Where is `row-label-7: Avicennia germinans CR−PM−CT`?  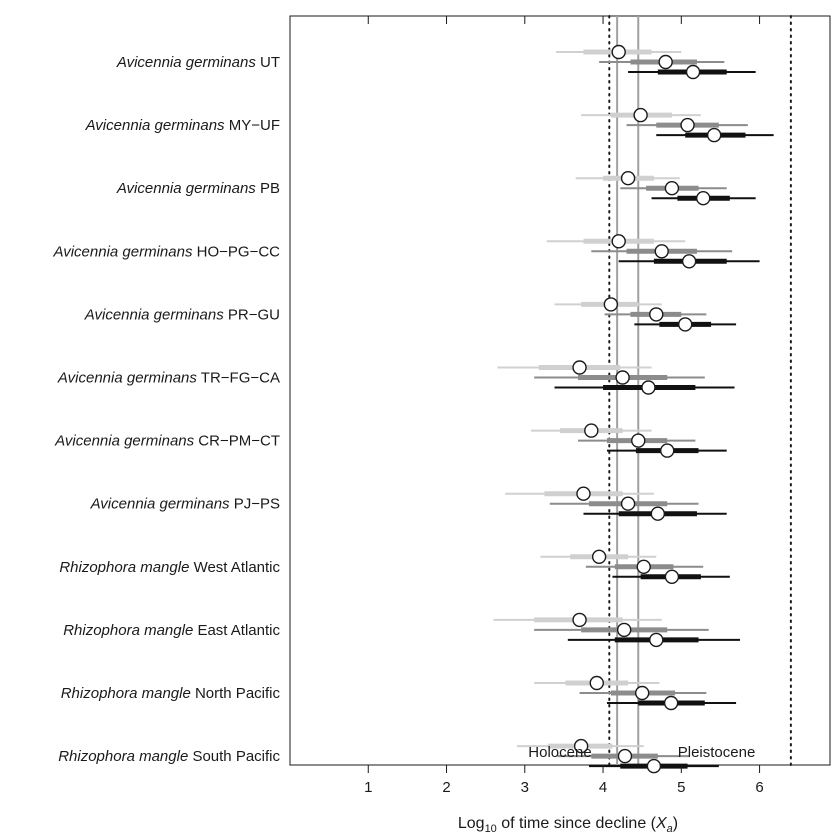 row-label-7: Avicennia germinans CR−PM−CT is located at coordinates (167, 441).